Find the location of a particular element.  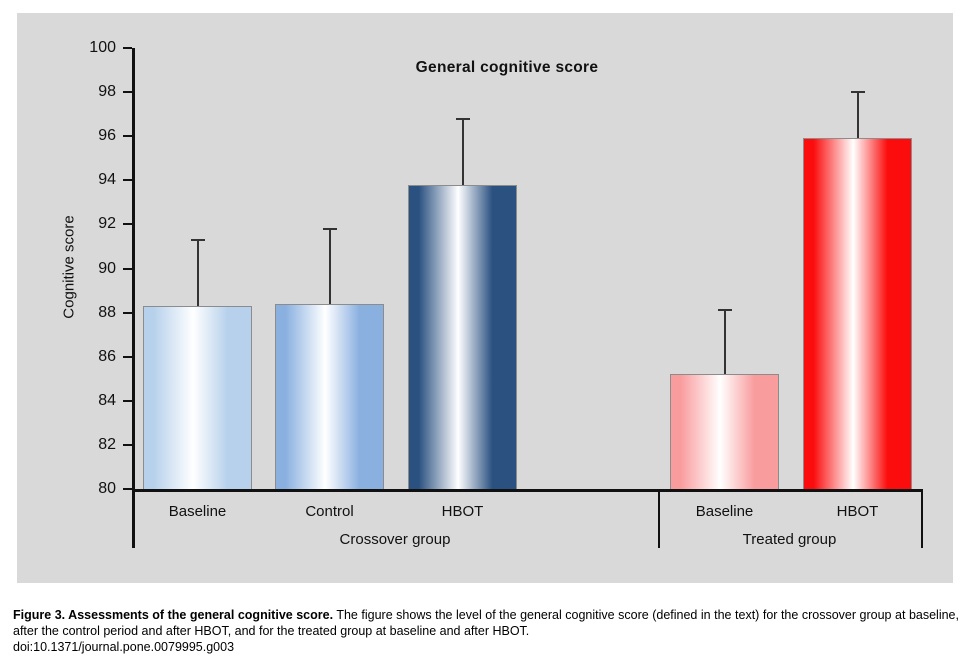

caption-doi: doi:10.1371/journal.pone.0079995.g003 is located at coordinates (124, 647).